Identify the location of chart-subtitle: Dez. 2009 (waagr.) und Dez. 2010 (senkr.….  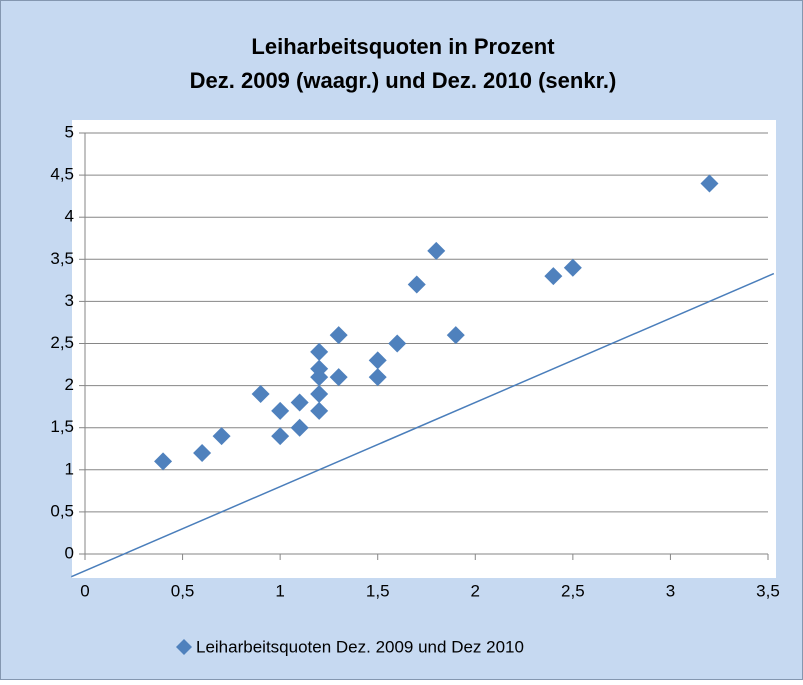
(403, 80).